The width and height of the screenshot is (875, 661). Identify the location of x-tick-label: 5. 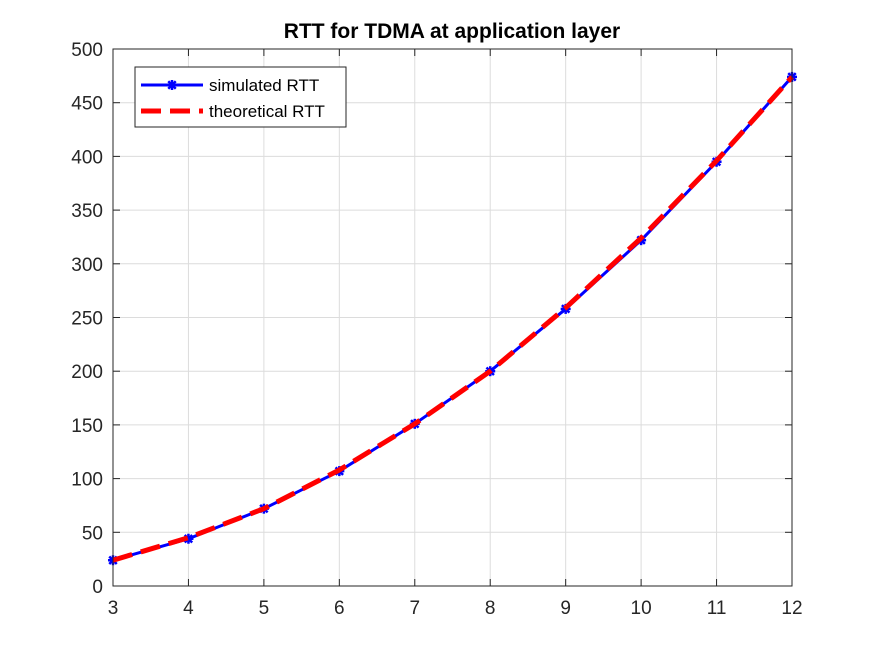
(264, 608).